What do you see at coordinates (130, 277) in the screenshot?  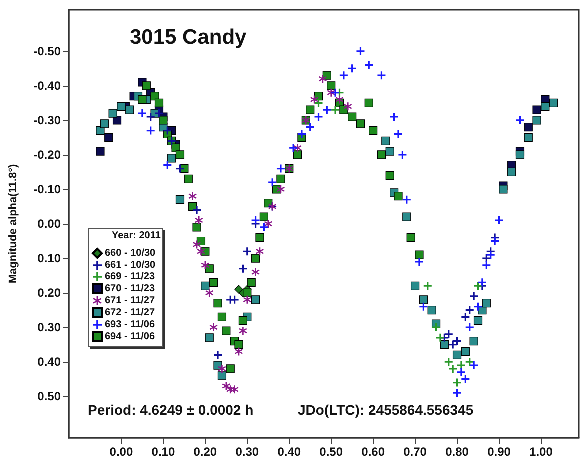 I see `legend-label: 669 - 11/23` at bounding box center [130, 277].